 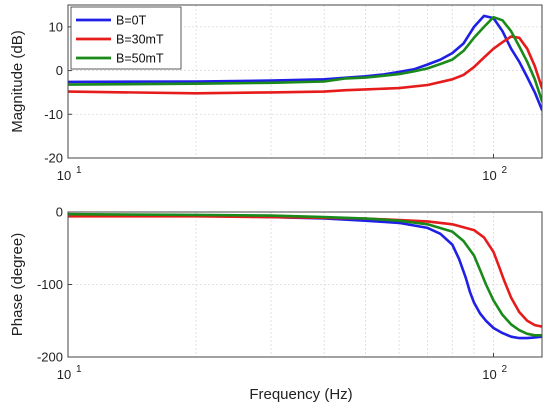 What do you see at coordinates (56, 26) in the screenshot?
I see `y-tick-label: 10` at bounding box center [56, 26].